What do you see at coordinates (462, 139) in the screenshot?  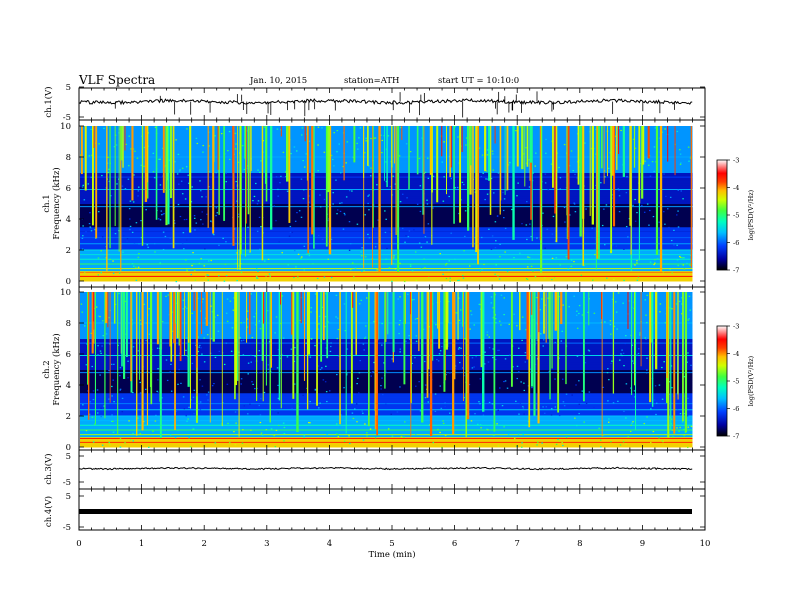 I see `spec1-streak` at bounding box center [462, 139].